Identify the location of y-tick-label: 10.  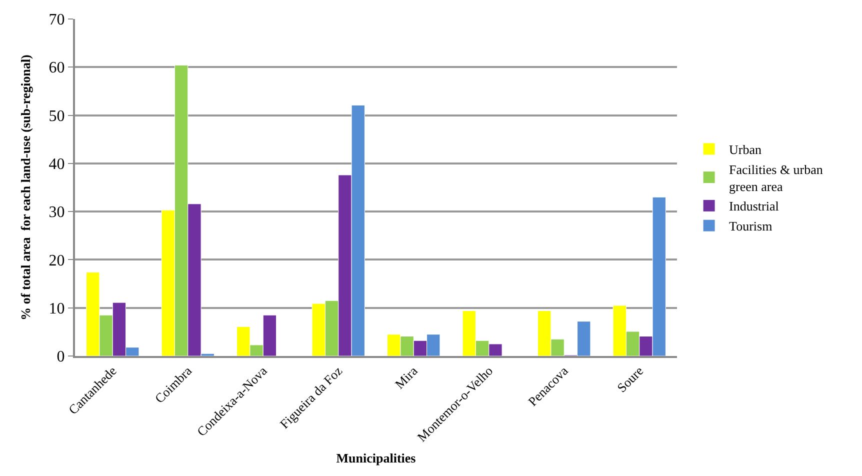
(56, 309).